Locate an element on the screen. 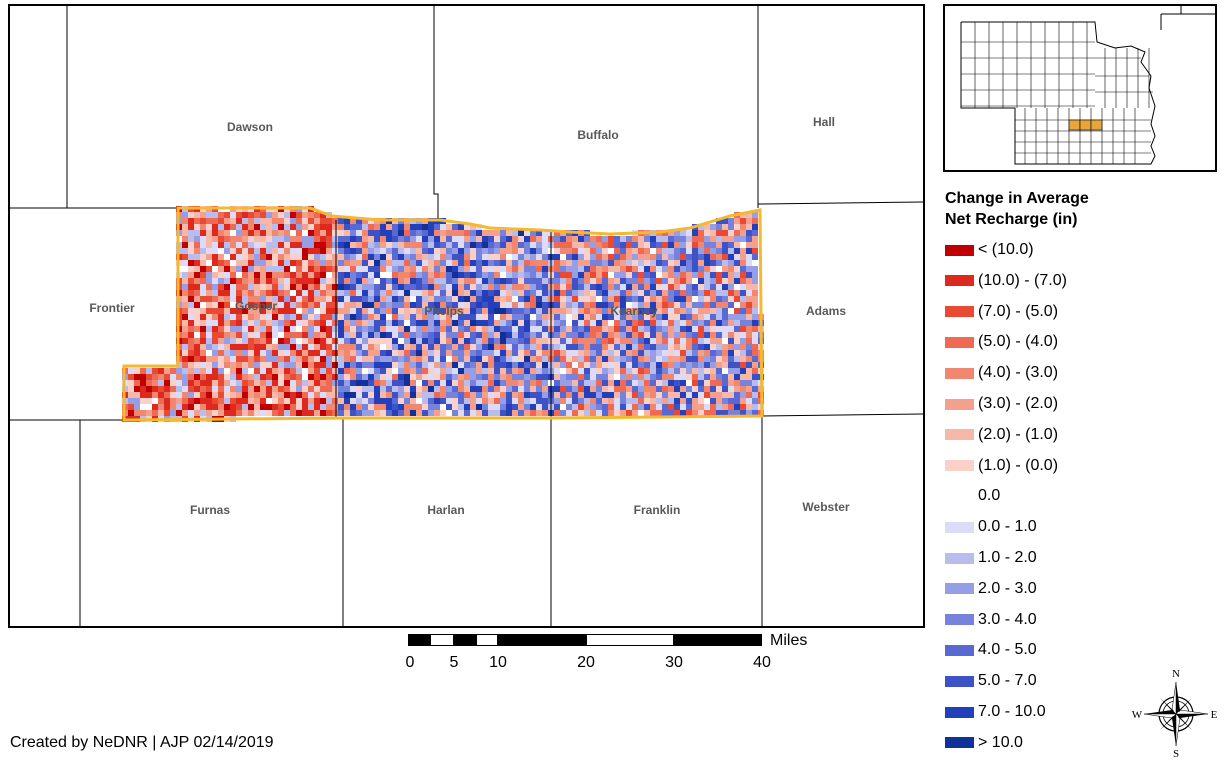 This screenshot has height=770, width=1225. nebraska-locator-inset is located at coordinates (1080, 88).